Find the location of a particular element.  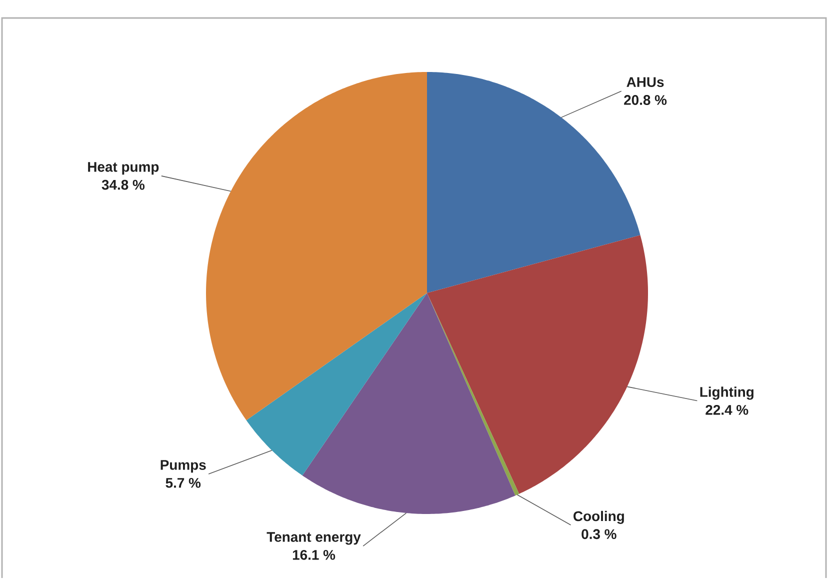

data-label: 20.8 % is located at coordinates (645, 100).